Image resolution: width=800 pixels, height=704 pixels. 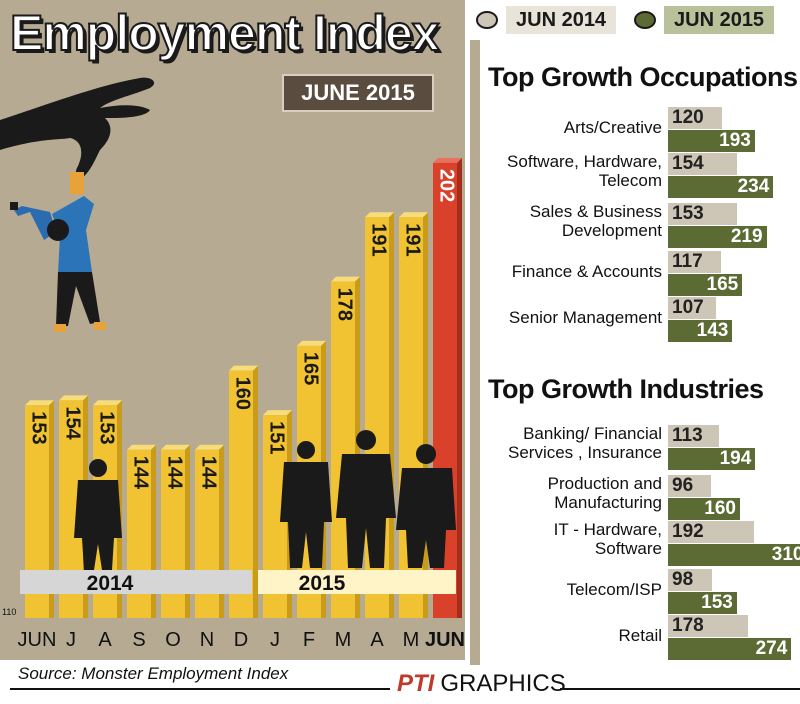 I want to click on pti-logo: PTI, so click(x=416, y=683).